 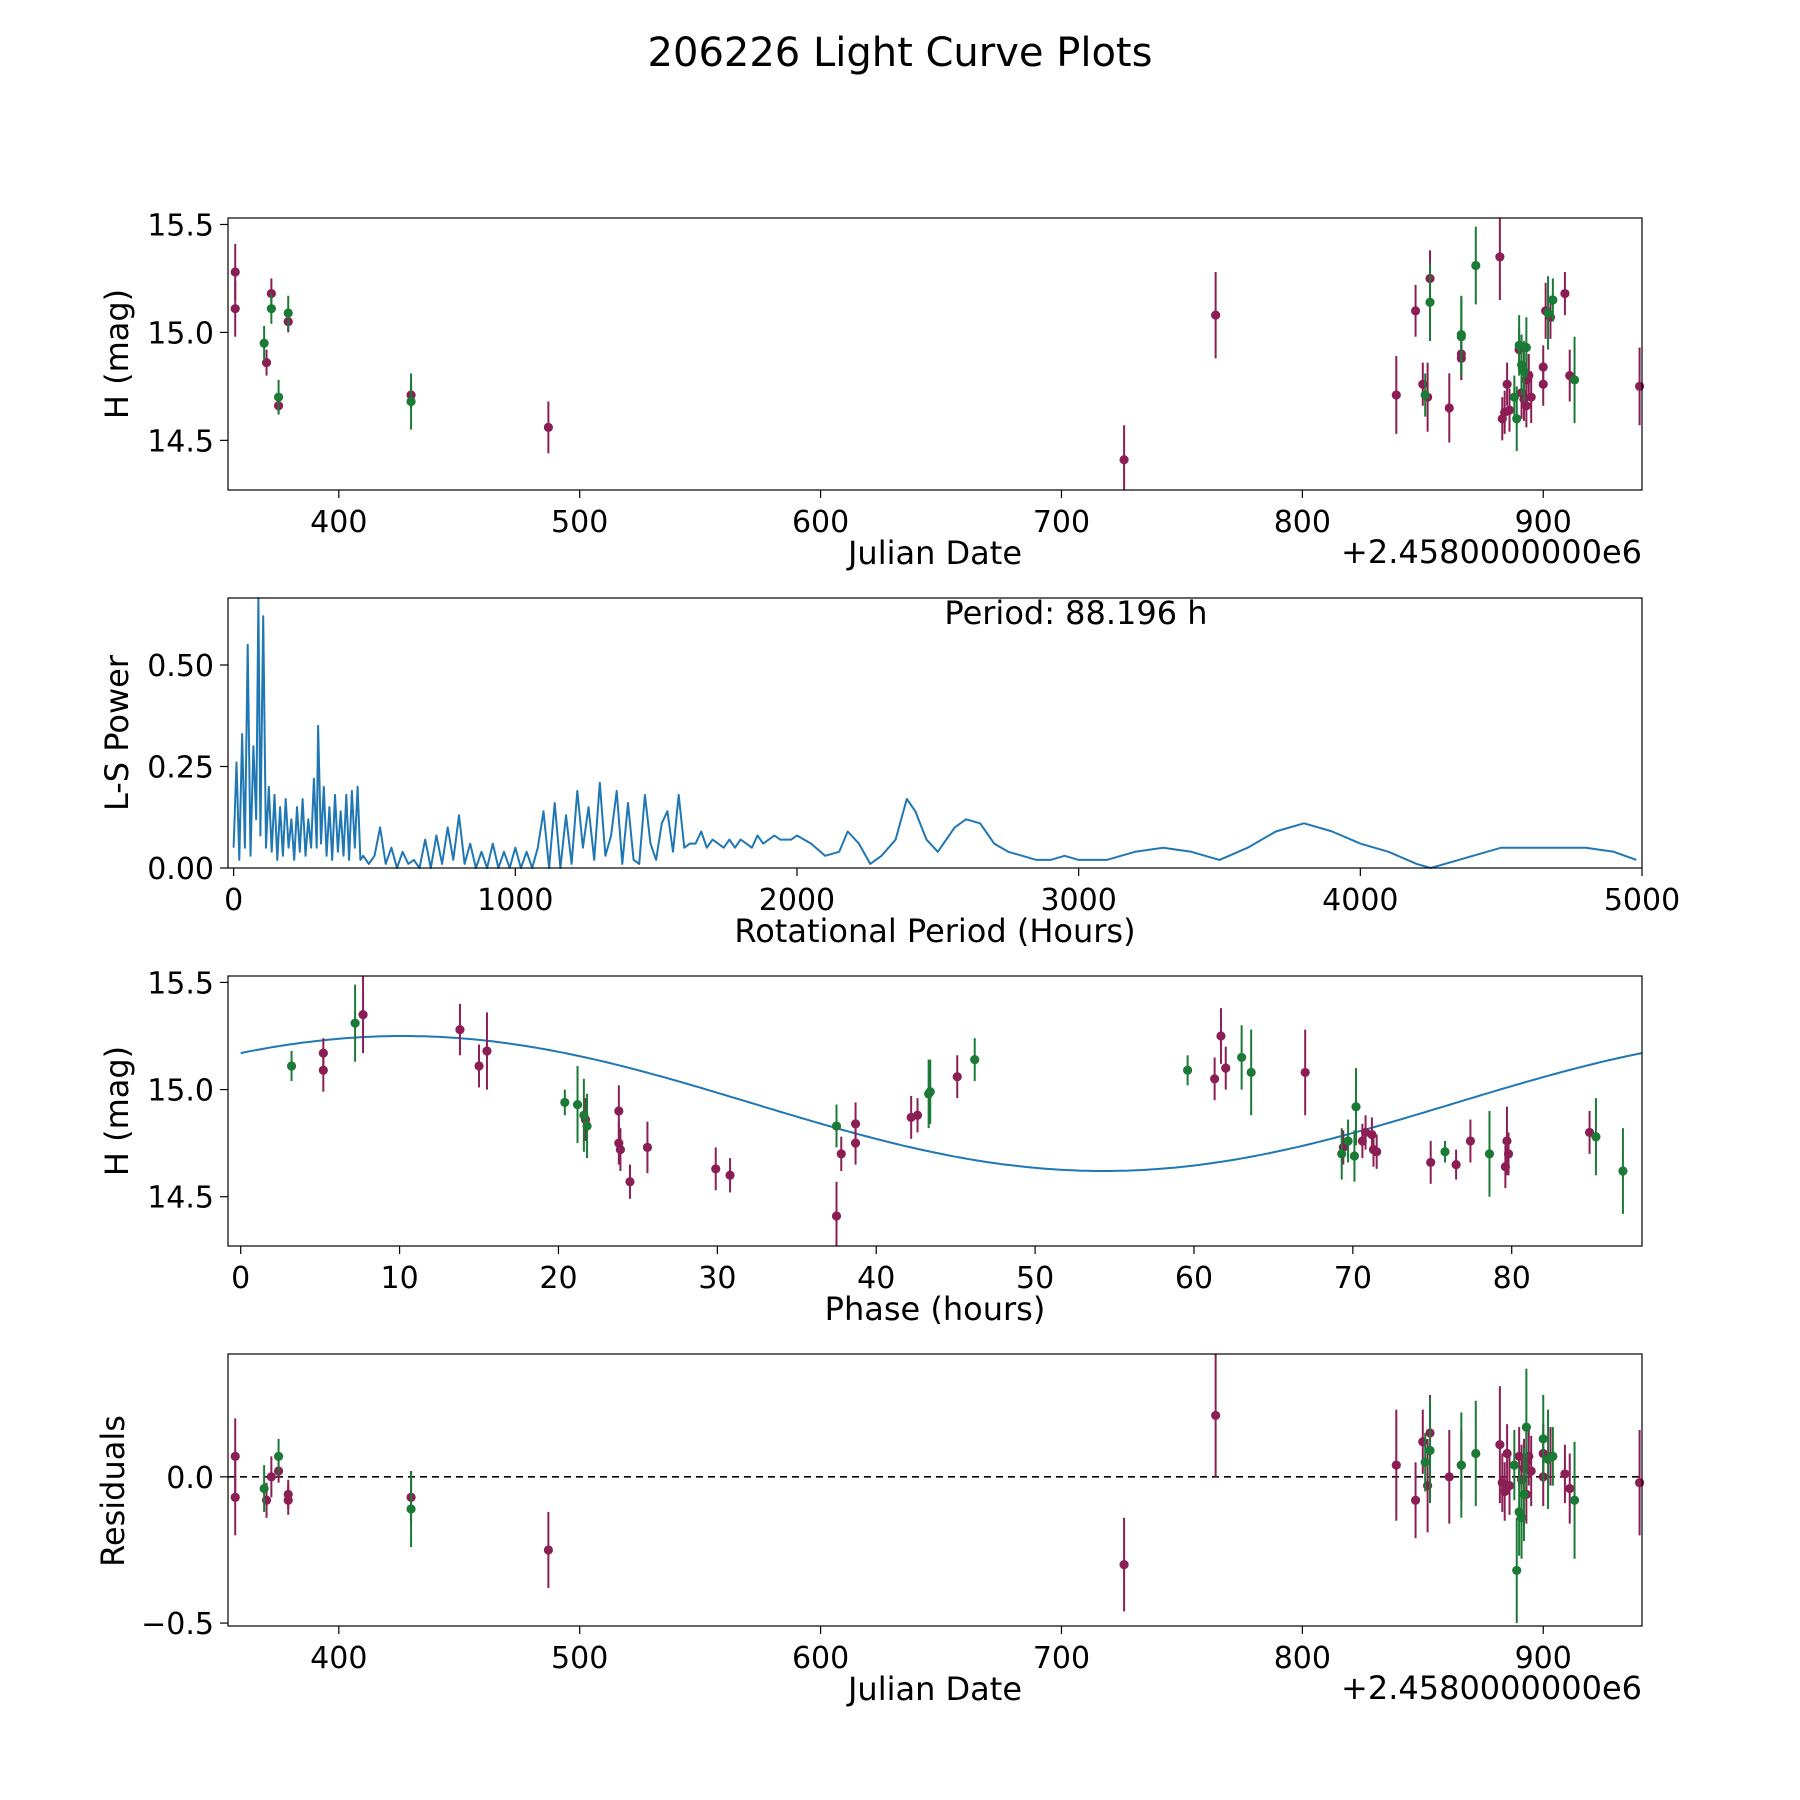 What do you see at coordinates (934, 1689) in the screenshot?
I see `residuals-xlabel: Julian Date` at bounding box center [934, 1689].